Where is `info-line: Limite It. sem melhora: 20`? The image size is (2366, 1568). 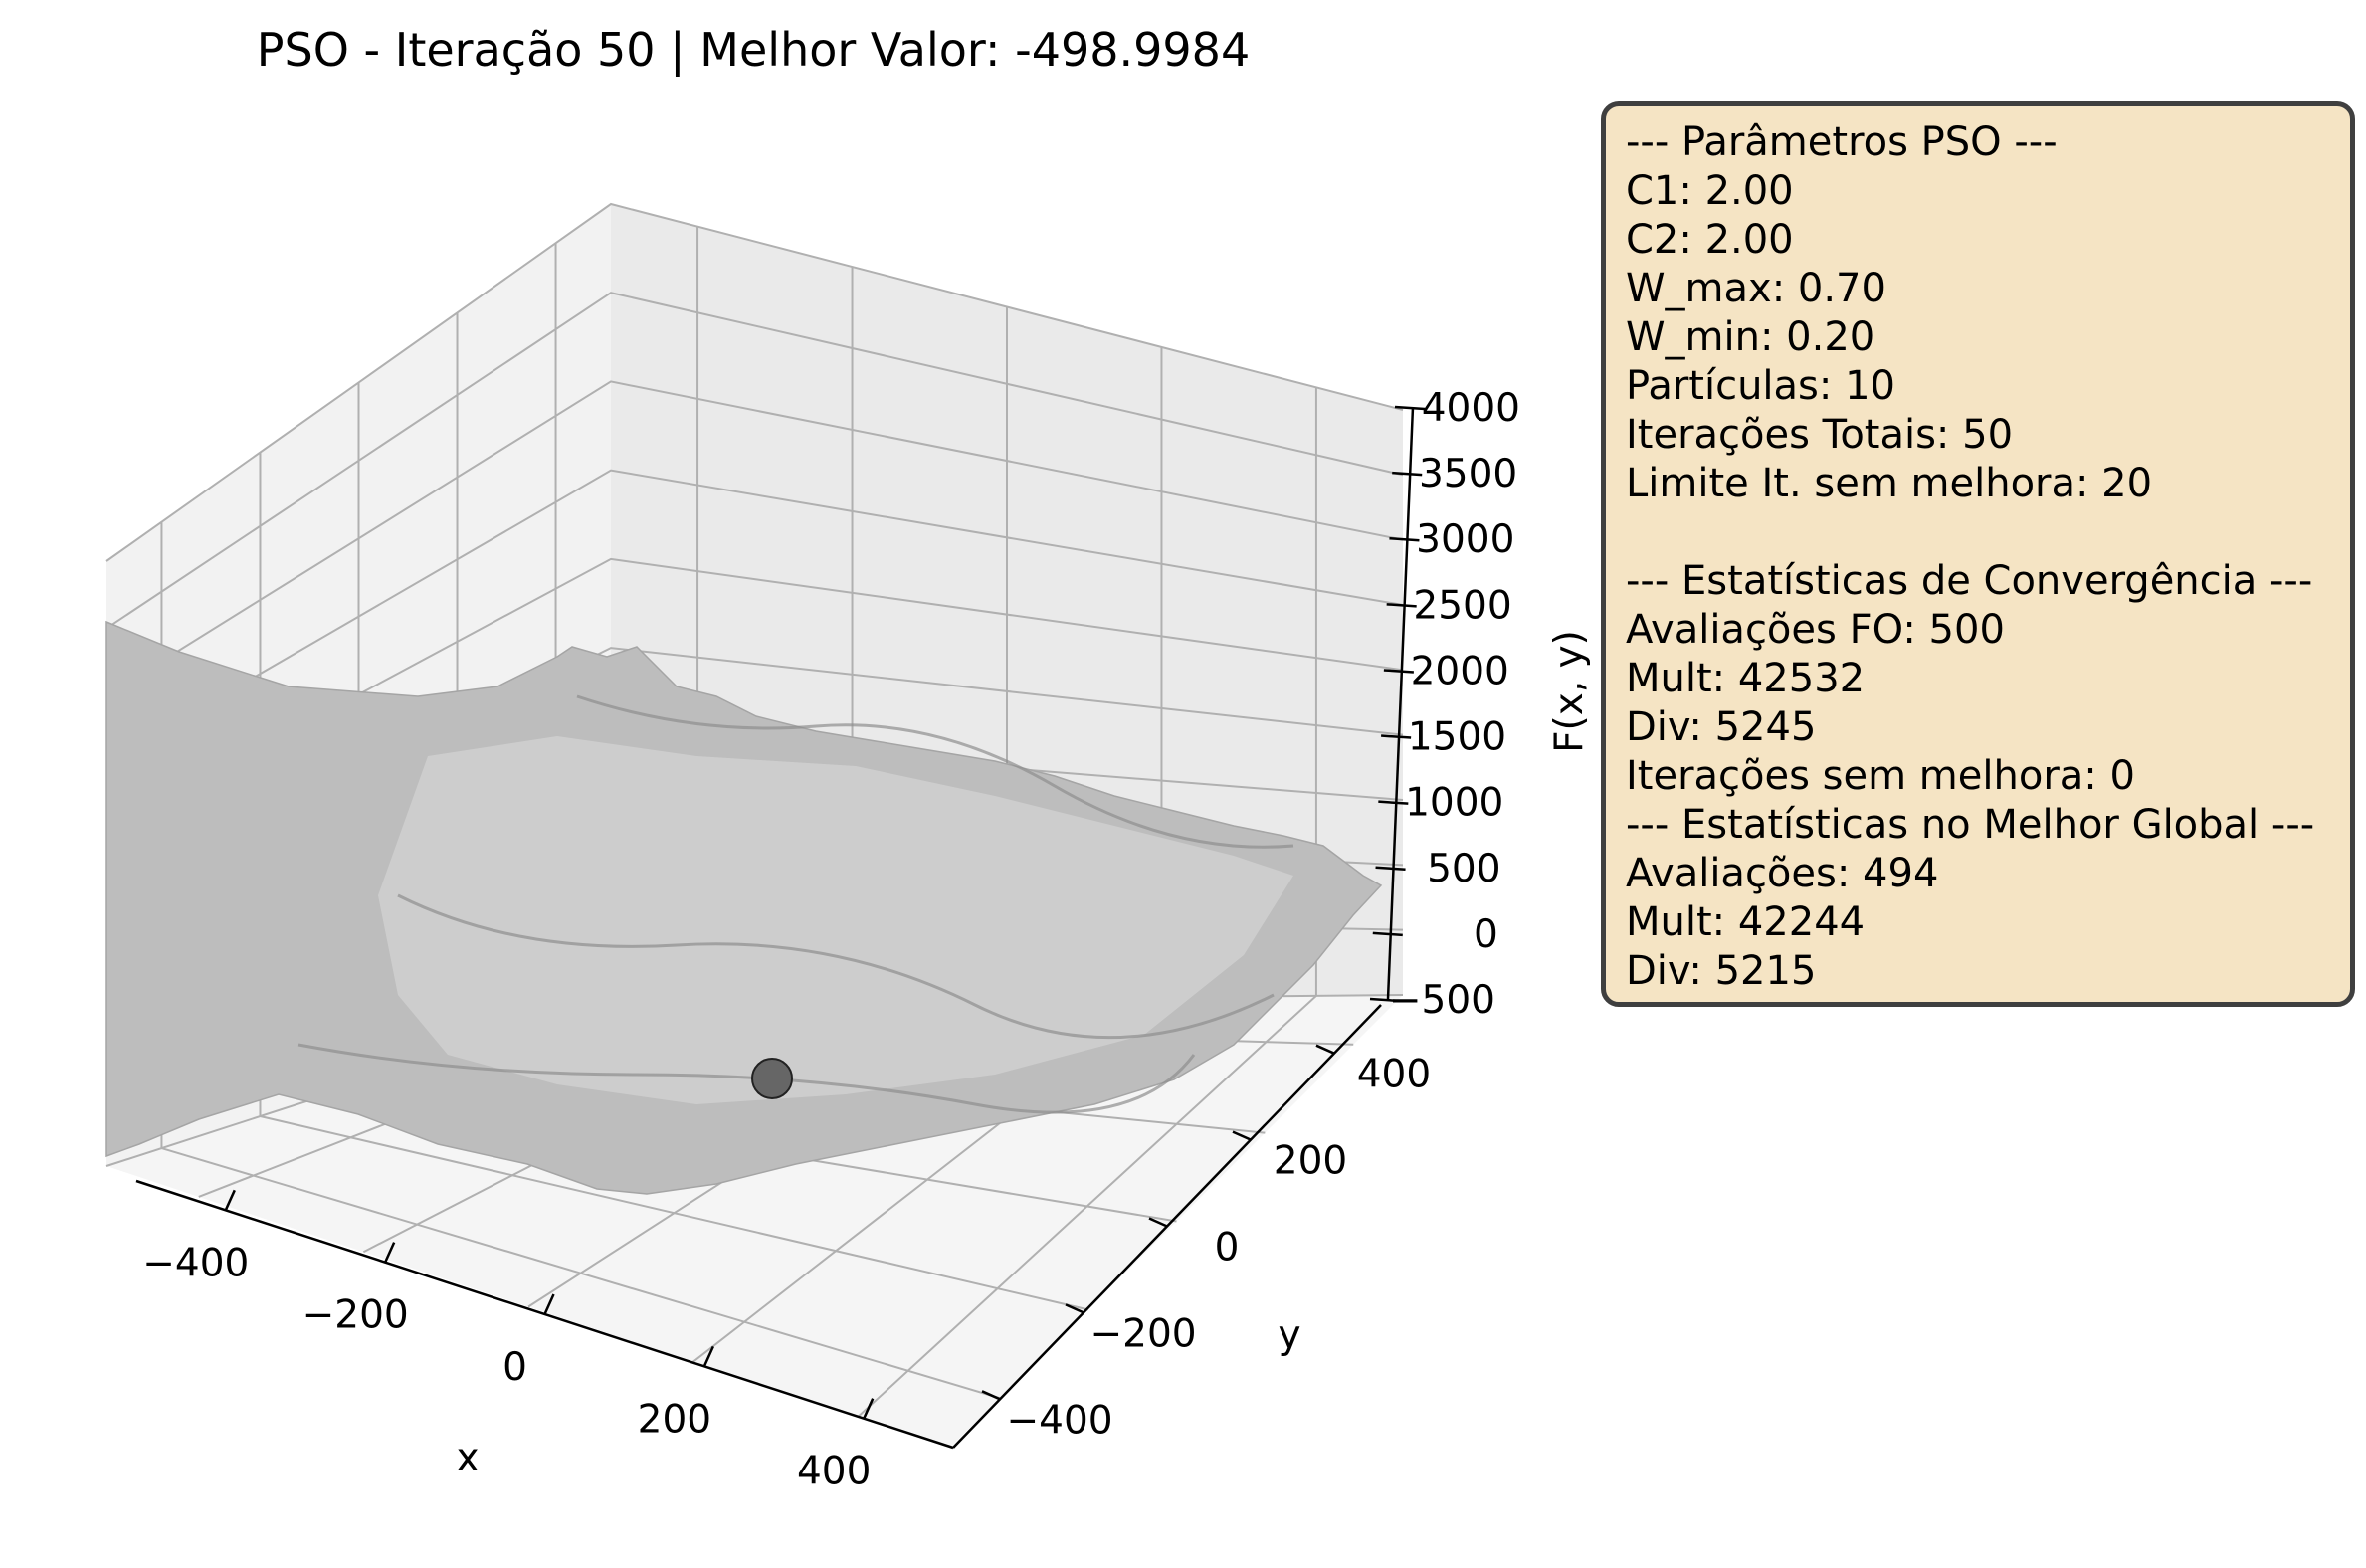
info-line: Limite It. sem melhora: 20 is located at coordinates (1889, 483).